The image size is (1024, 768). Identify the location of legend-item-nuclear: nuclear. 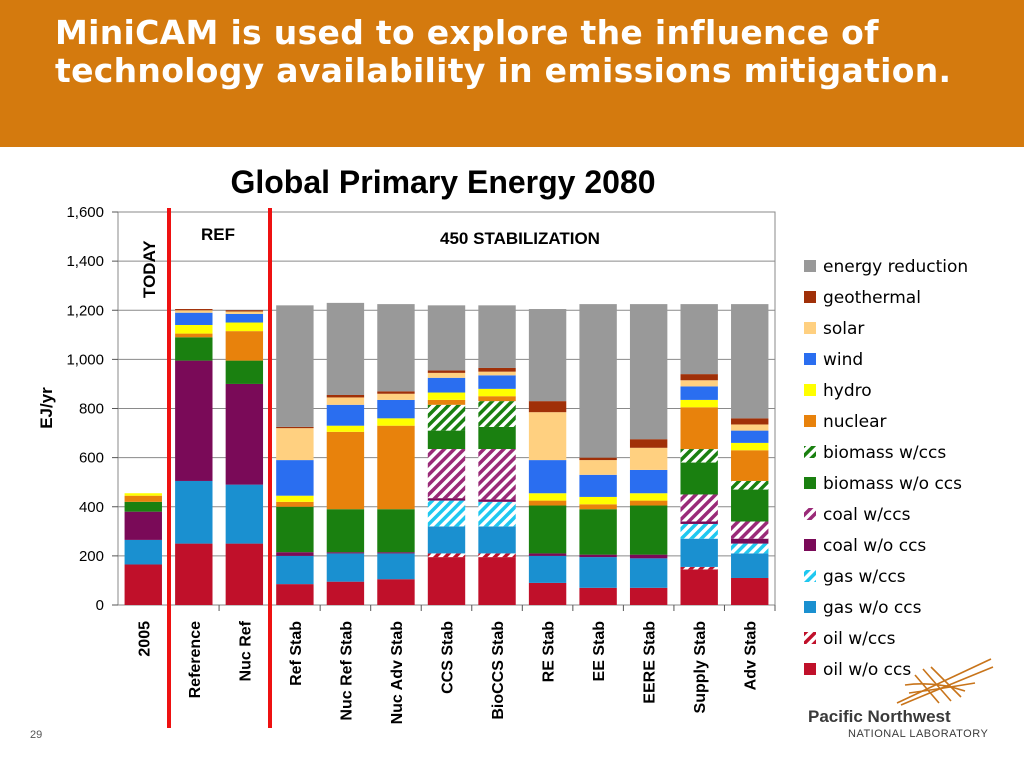
(845, 422).